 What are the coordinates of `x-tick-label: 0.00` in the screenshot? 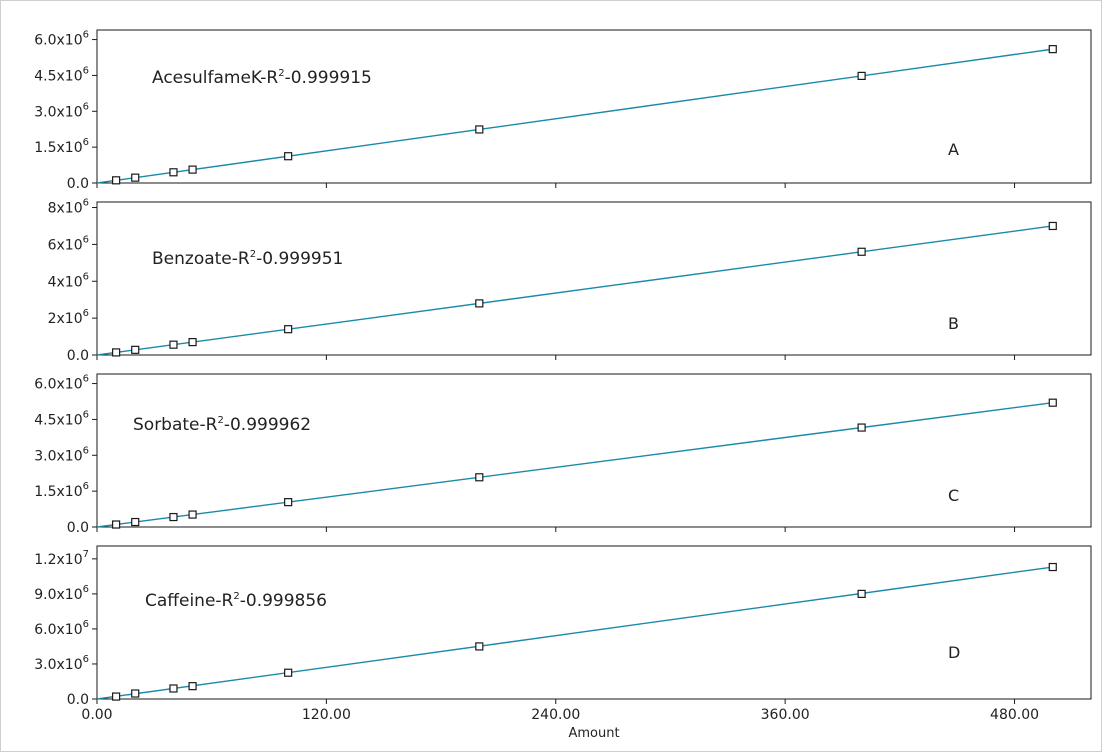 It's located at (96, 715).